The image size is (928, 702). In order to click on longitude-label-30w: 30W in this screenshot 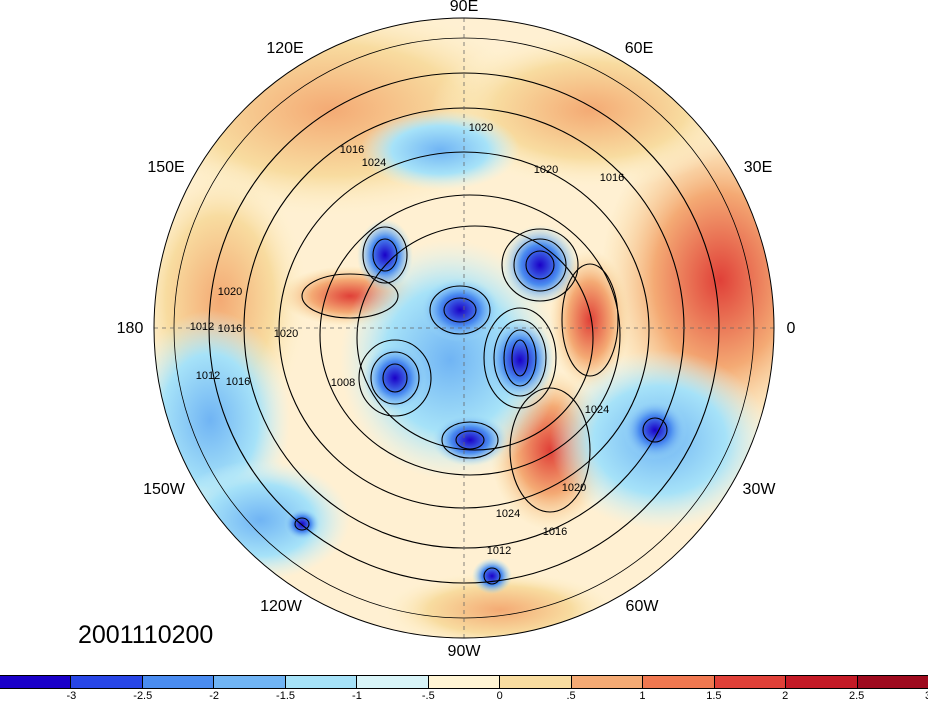, I will do `click(759, 489)`.